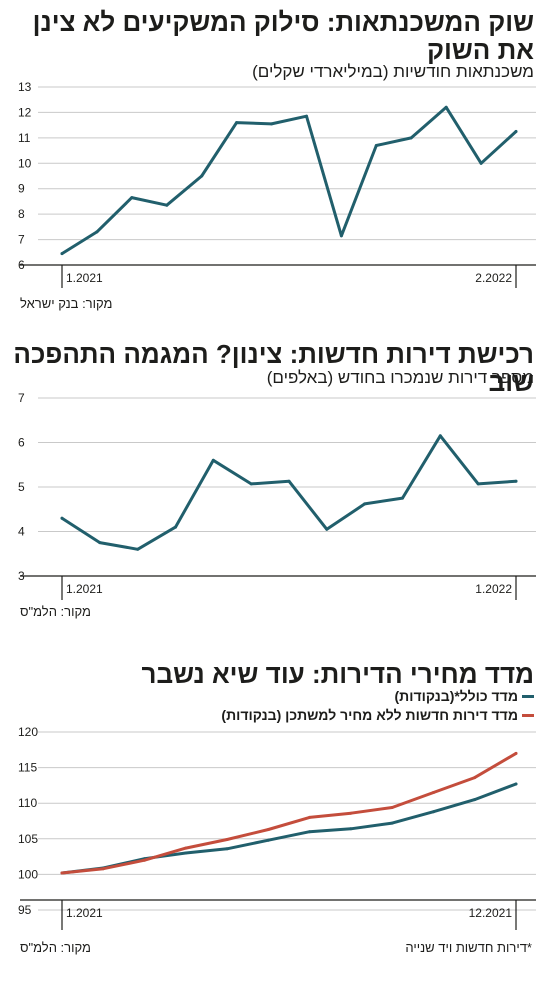  Describe the element at coordinates (25, 163) in the screenshot. I see `y-tick-label-10: 10` at that location.